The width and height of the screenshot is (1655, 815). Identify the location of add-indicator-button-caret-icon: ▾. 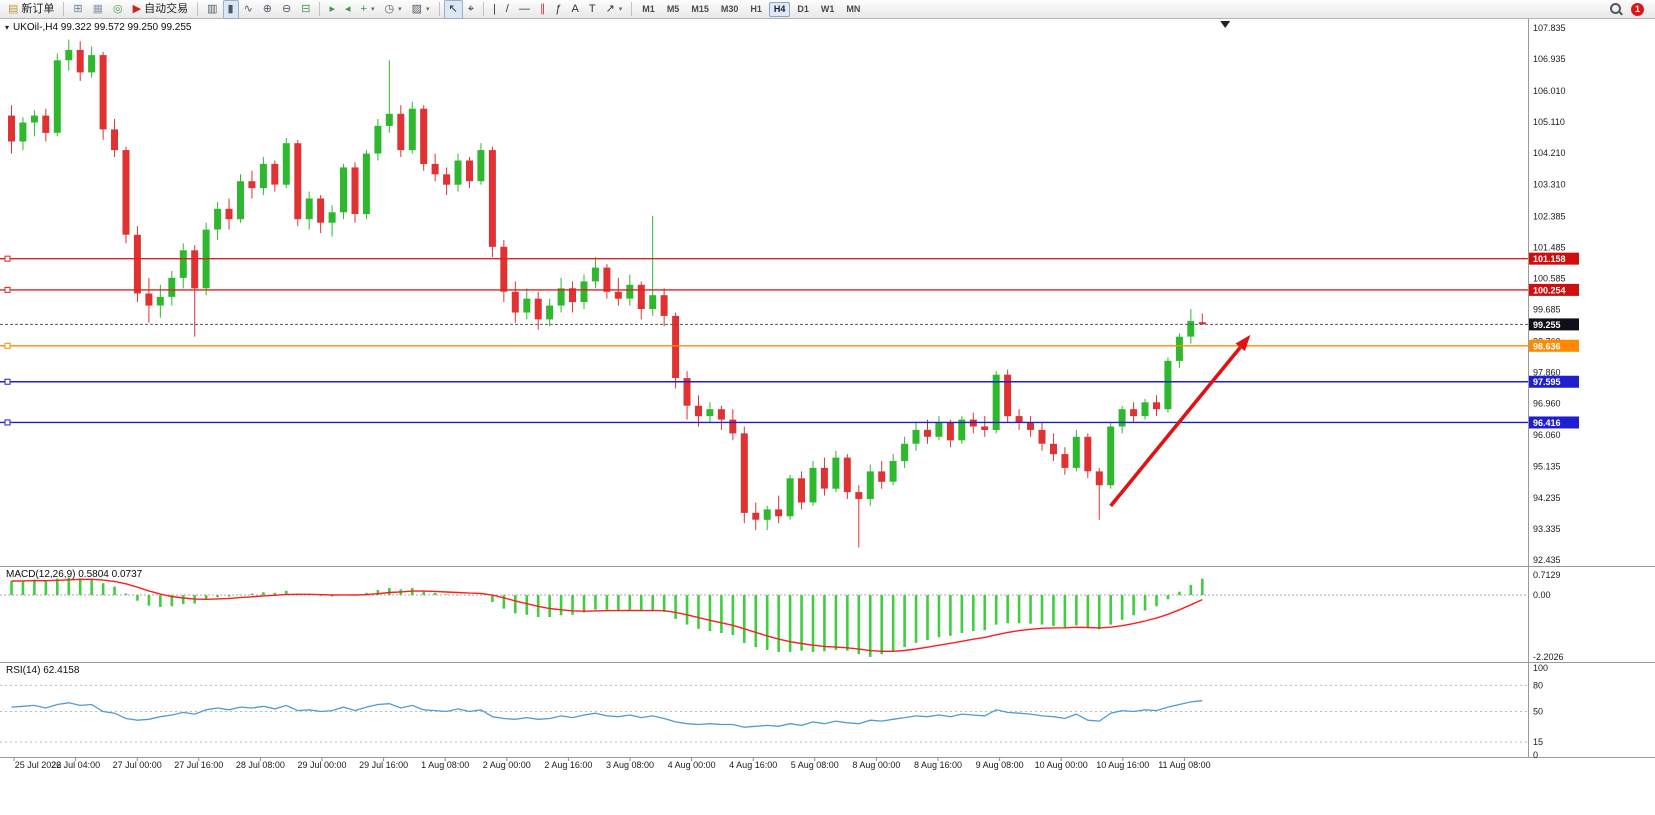
(372, 9).